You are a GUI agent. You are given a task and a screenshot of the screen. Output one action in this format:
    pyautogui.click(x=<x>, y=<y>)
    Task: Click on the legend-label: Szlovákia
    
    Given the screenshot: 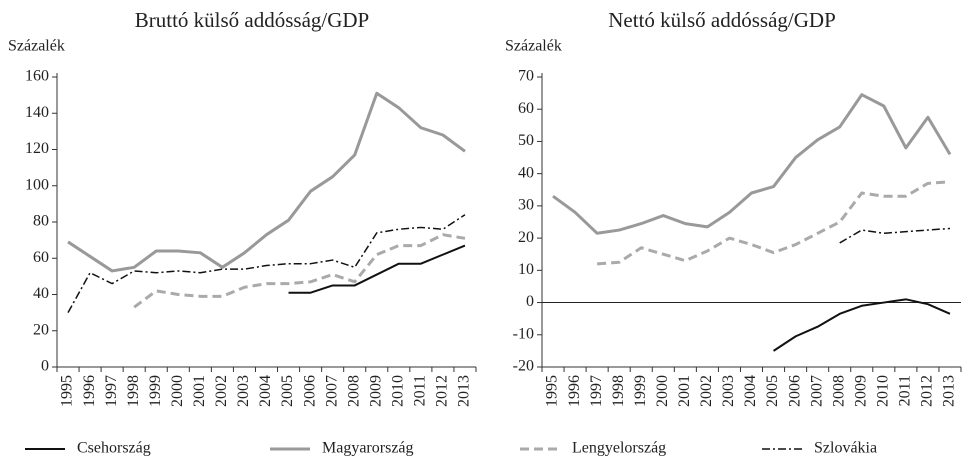 What is the action you would take?
    pyautogui.click(x=845, y=448)
    